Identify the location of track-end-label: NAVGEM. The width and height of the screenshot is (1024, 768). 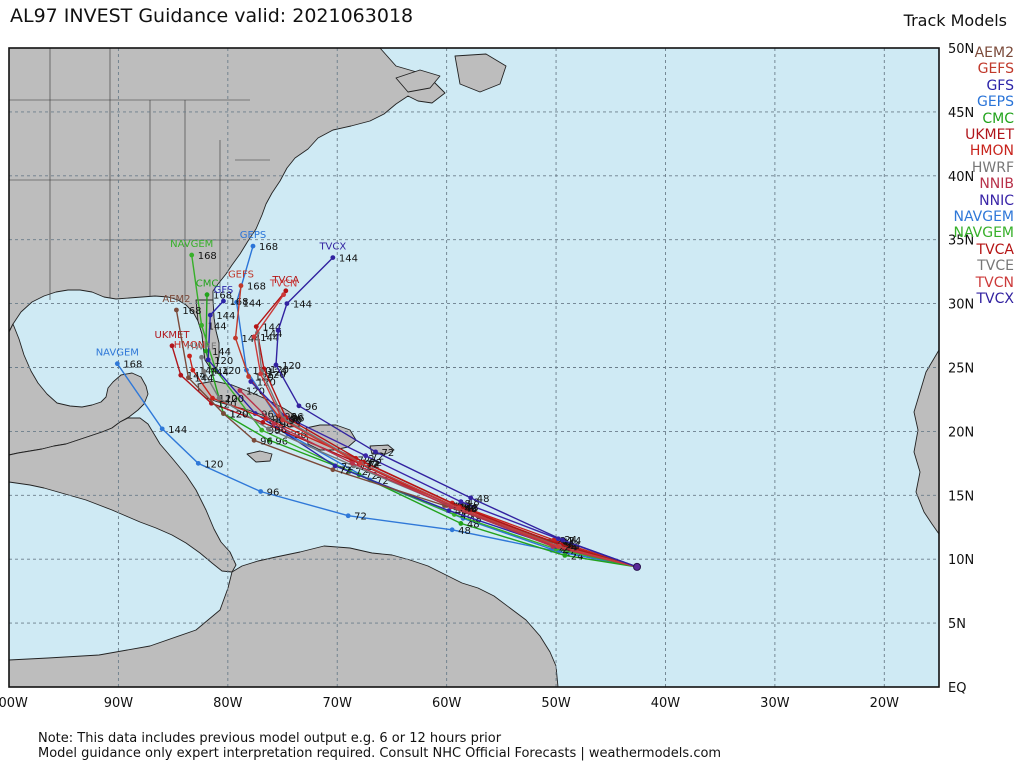
(191, 244).